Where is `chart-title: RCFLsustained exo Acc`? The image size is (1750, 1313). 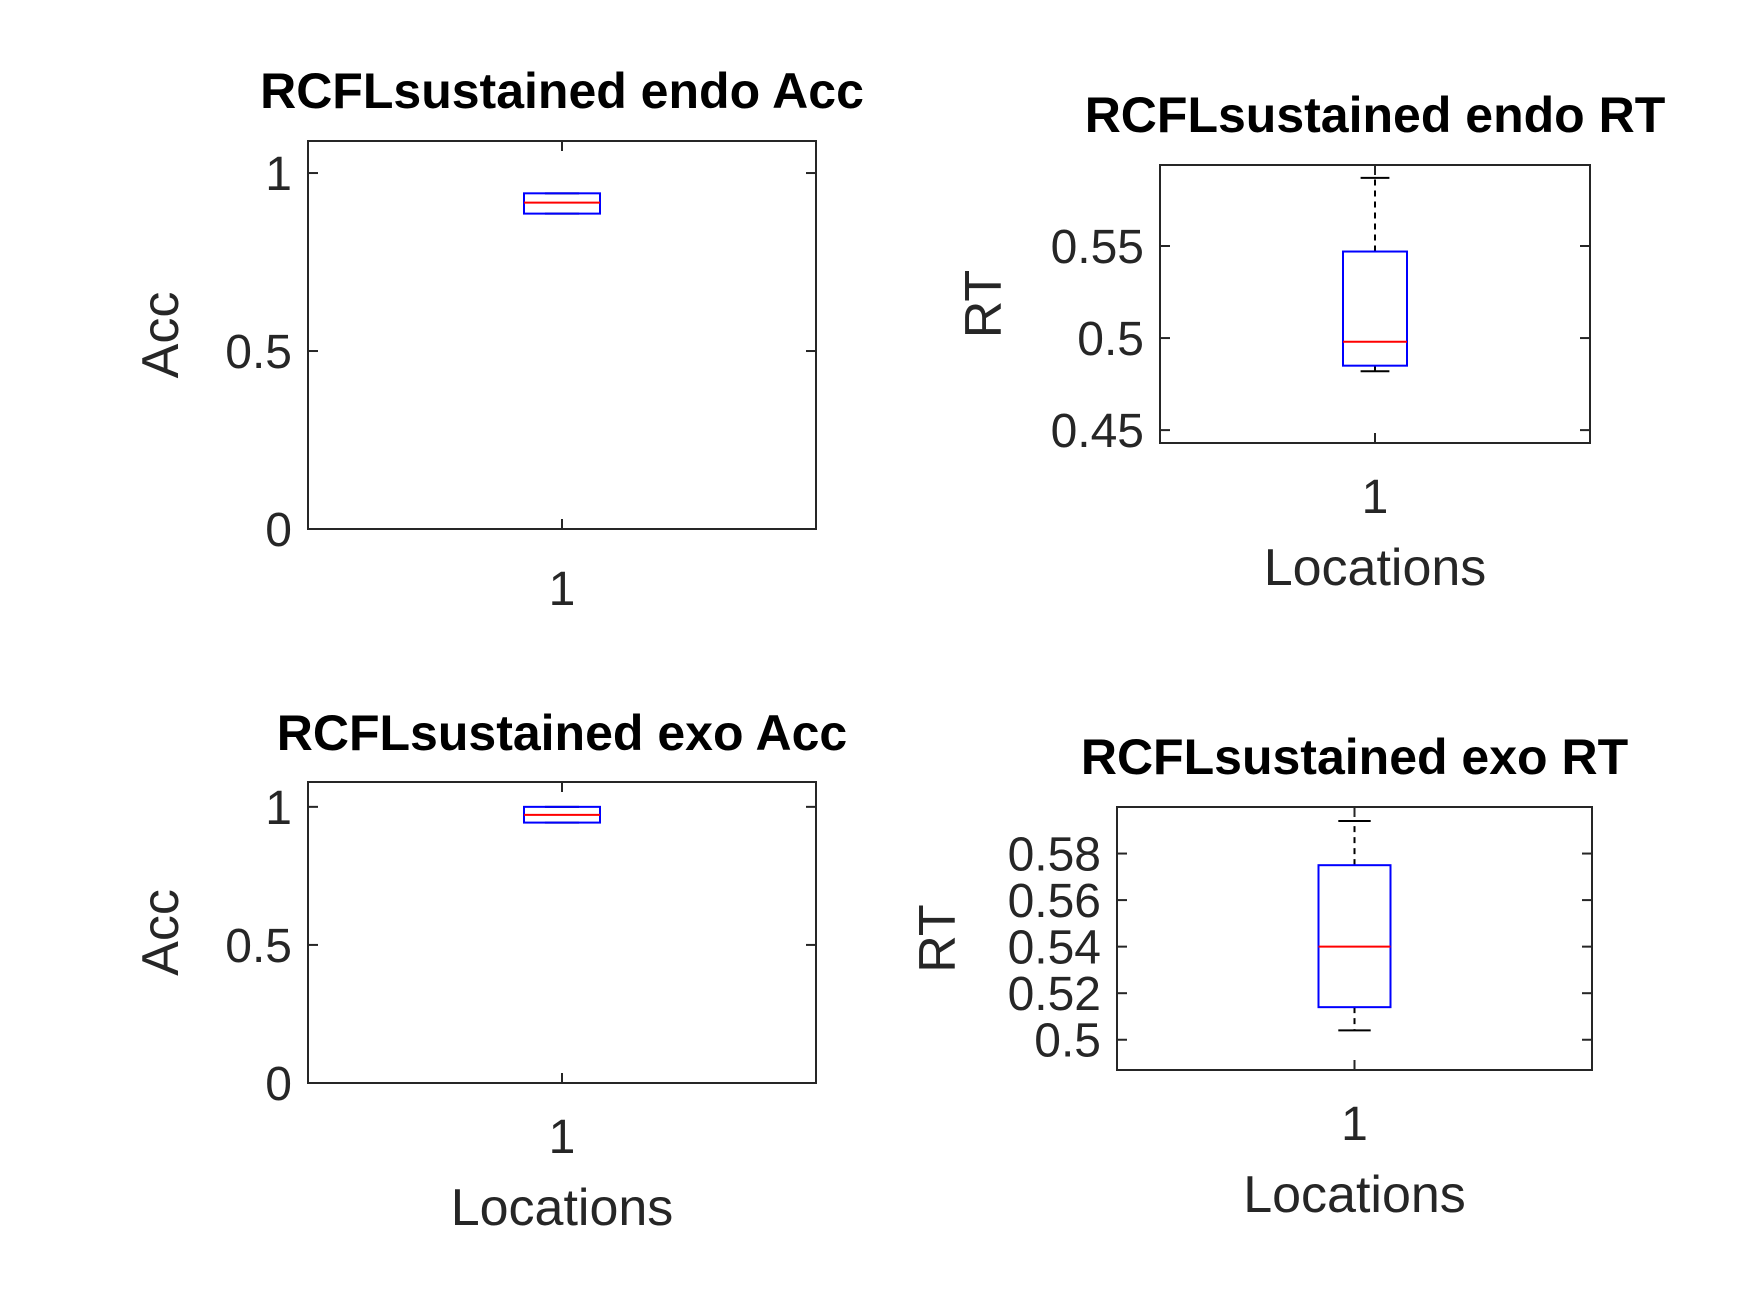 chart-title: RCFLsustained exo Acc is located at coordinates (562, 733).